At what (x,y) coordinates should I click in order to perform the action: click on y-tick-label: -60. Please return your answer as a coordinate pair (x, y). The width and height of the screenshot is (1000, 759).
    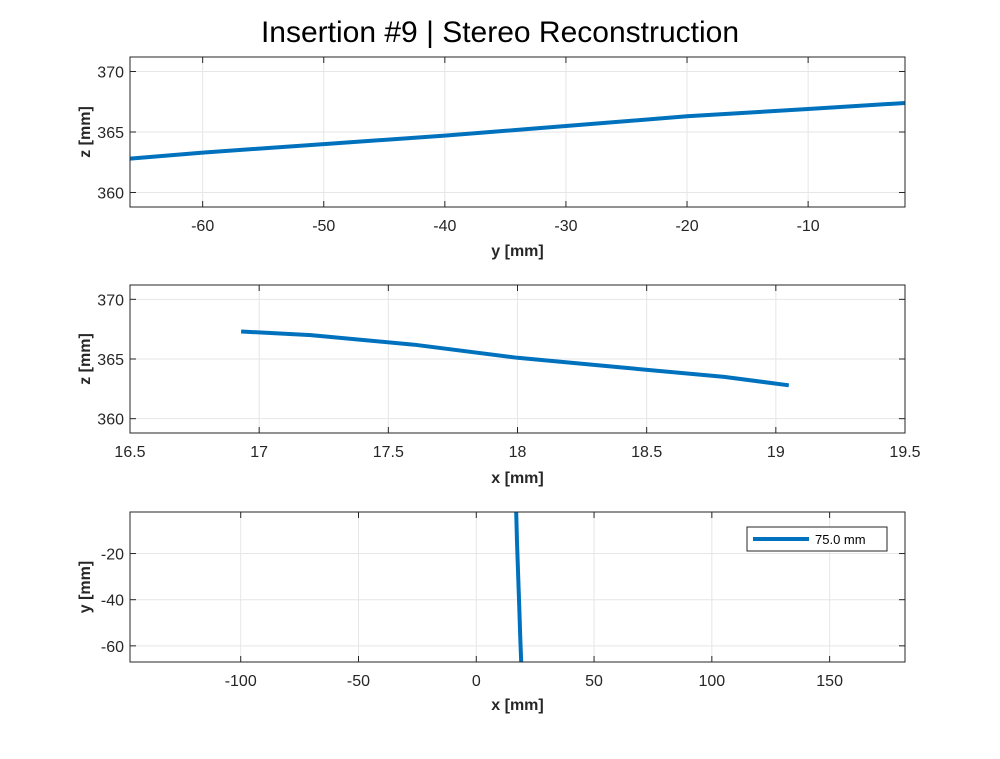
    Looking at the image, I should click on (112, 647).